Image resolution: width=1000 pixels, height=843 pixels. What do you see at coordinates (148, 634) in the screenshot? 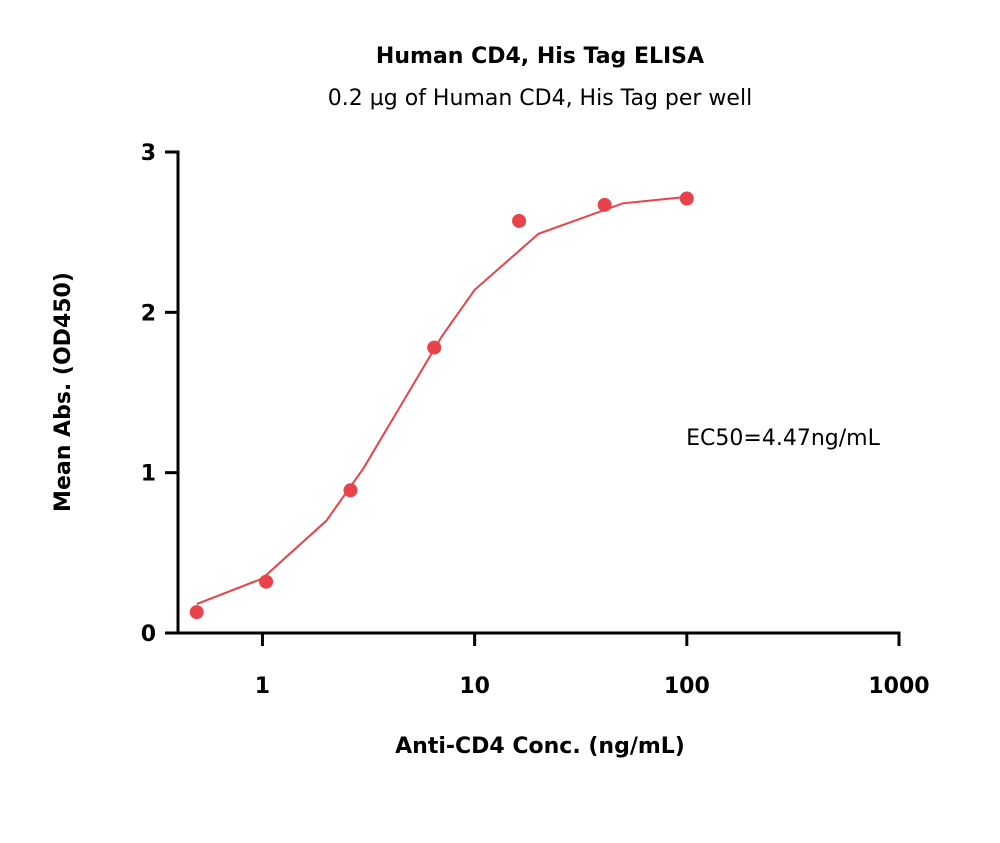
I see `y-tick-label: 0` at bounding box center [148, 634].